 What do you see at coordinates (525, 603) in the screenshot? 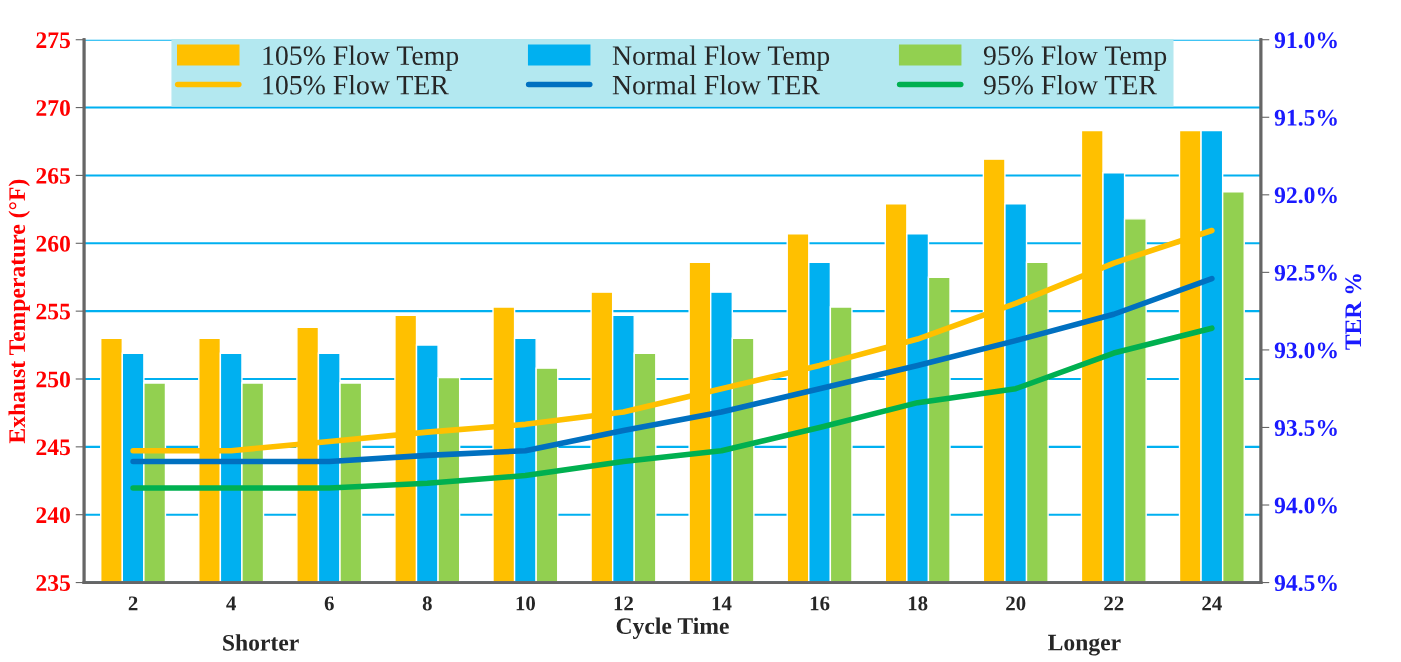
I see `x-tick-label: 10` at bounding box center [525, 603].